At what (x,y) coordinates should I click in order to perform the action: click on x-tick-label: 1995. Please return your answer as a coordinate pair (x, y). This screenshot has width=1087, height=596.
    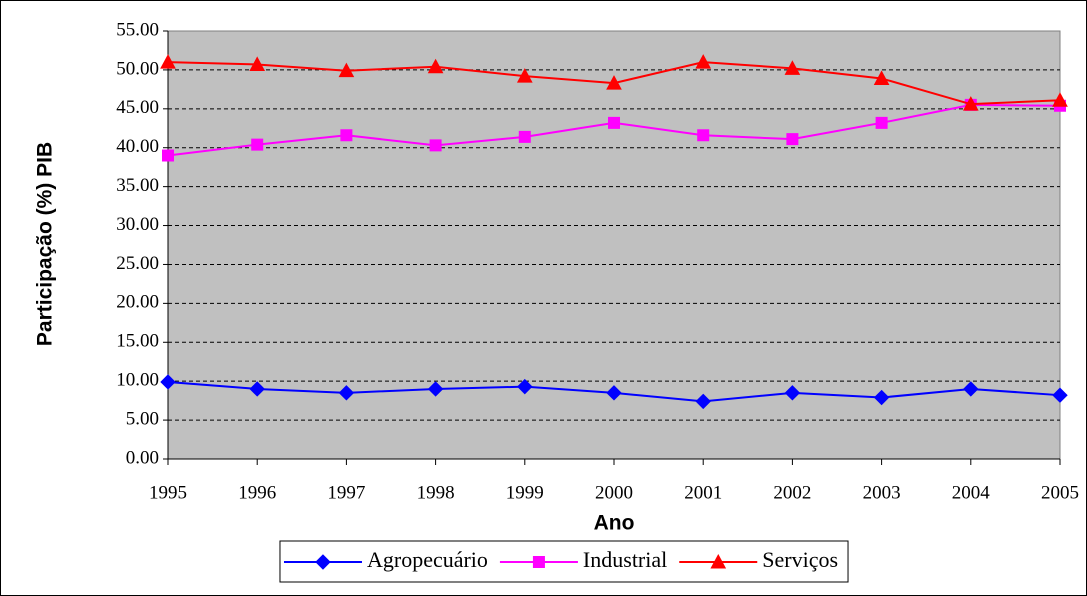
    Looking at the image, I should click on (168, 492).